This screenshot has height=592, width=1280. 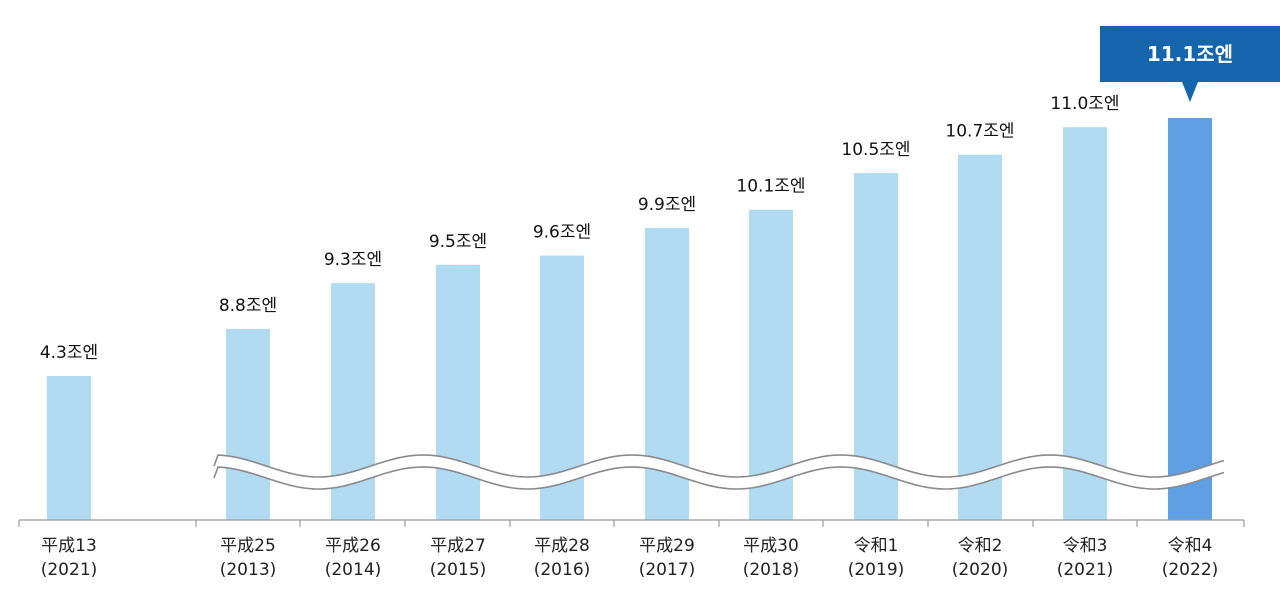 I want to click on highlight-callout: 11.1조엔, so click(x=1190, y=64).